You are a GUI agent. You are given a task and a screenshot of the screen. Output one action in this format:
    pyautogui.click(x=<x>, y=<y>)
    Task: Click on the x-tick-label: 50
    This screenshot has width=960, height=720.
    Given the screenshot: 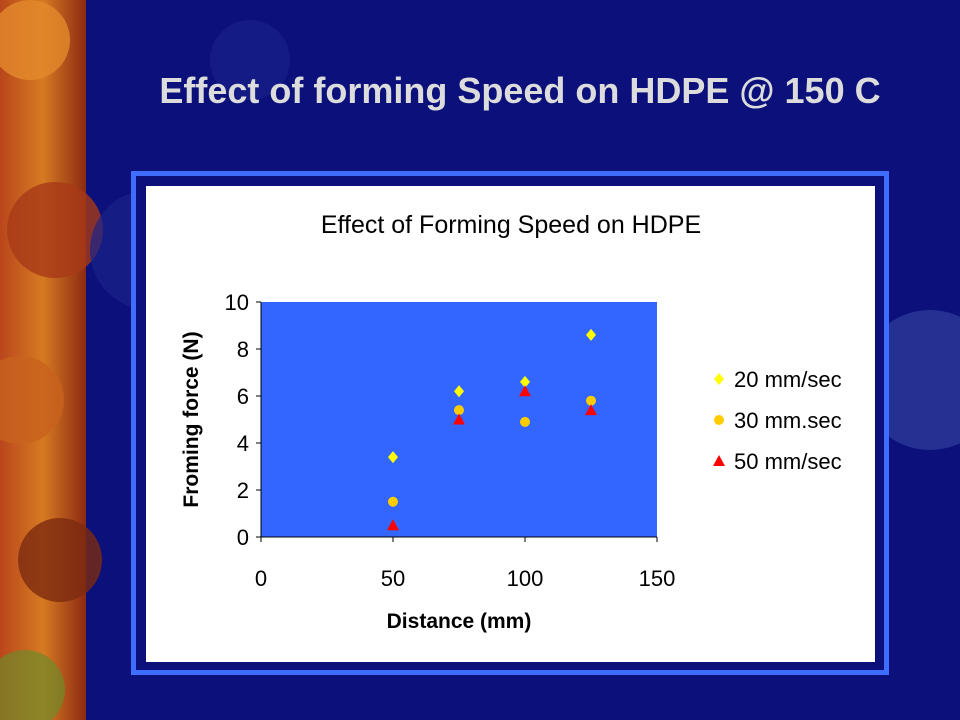 What is the action you would take?
    pyautogui.click(x=393, y=578)
    